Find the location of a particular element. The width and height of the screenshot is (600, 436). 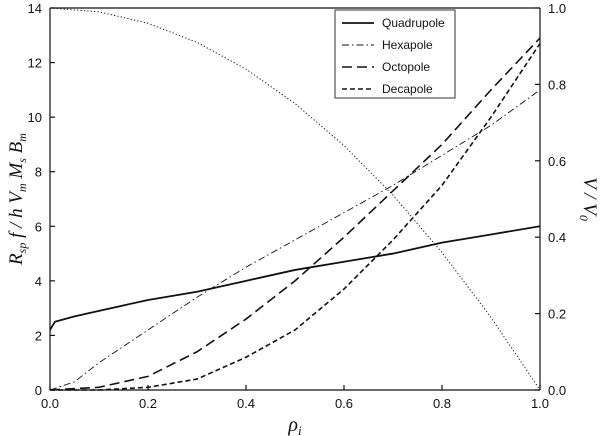

legend-label-quadrupole: Quadrupole is located at coordinates (413, 23).